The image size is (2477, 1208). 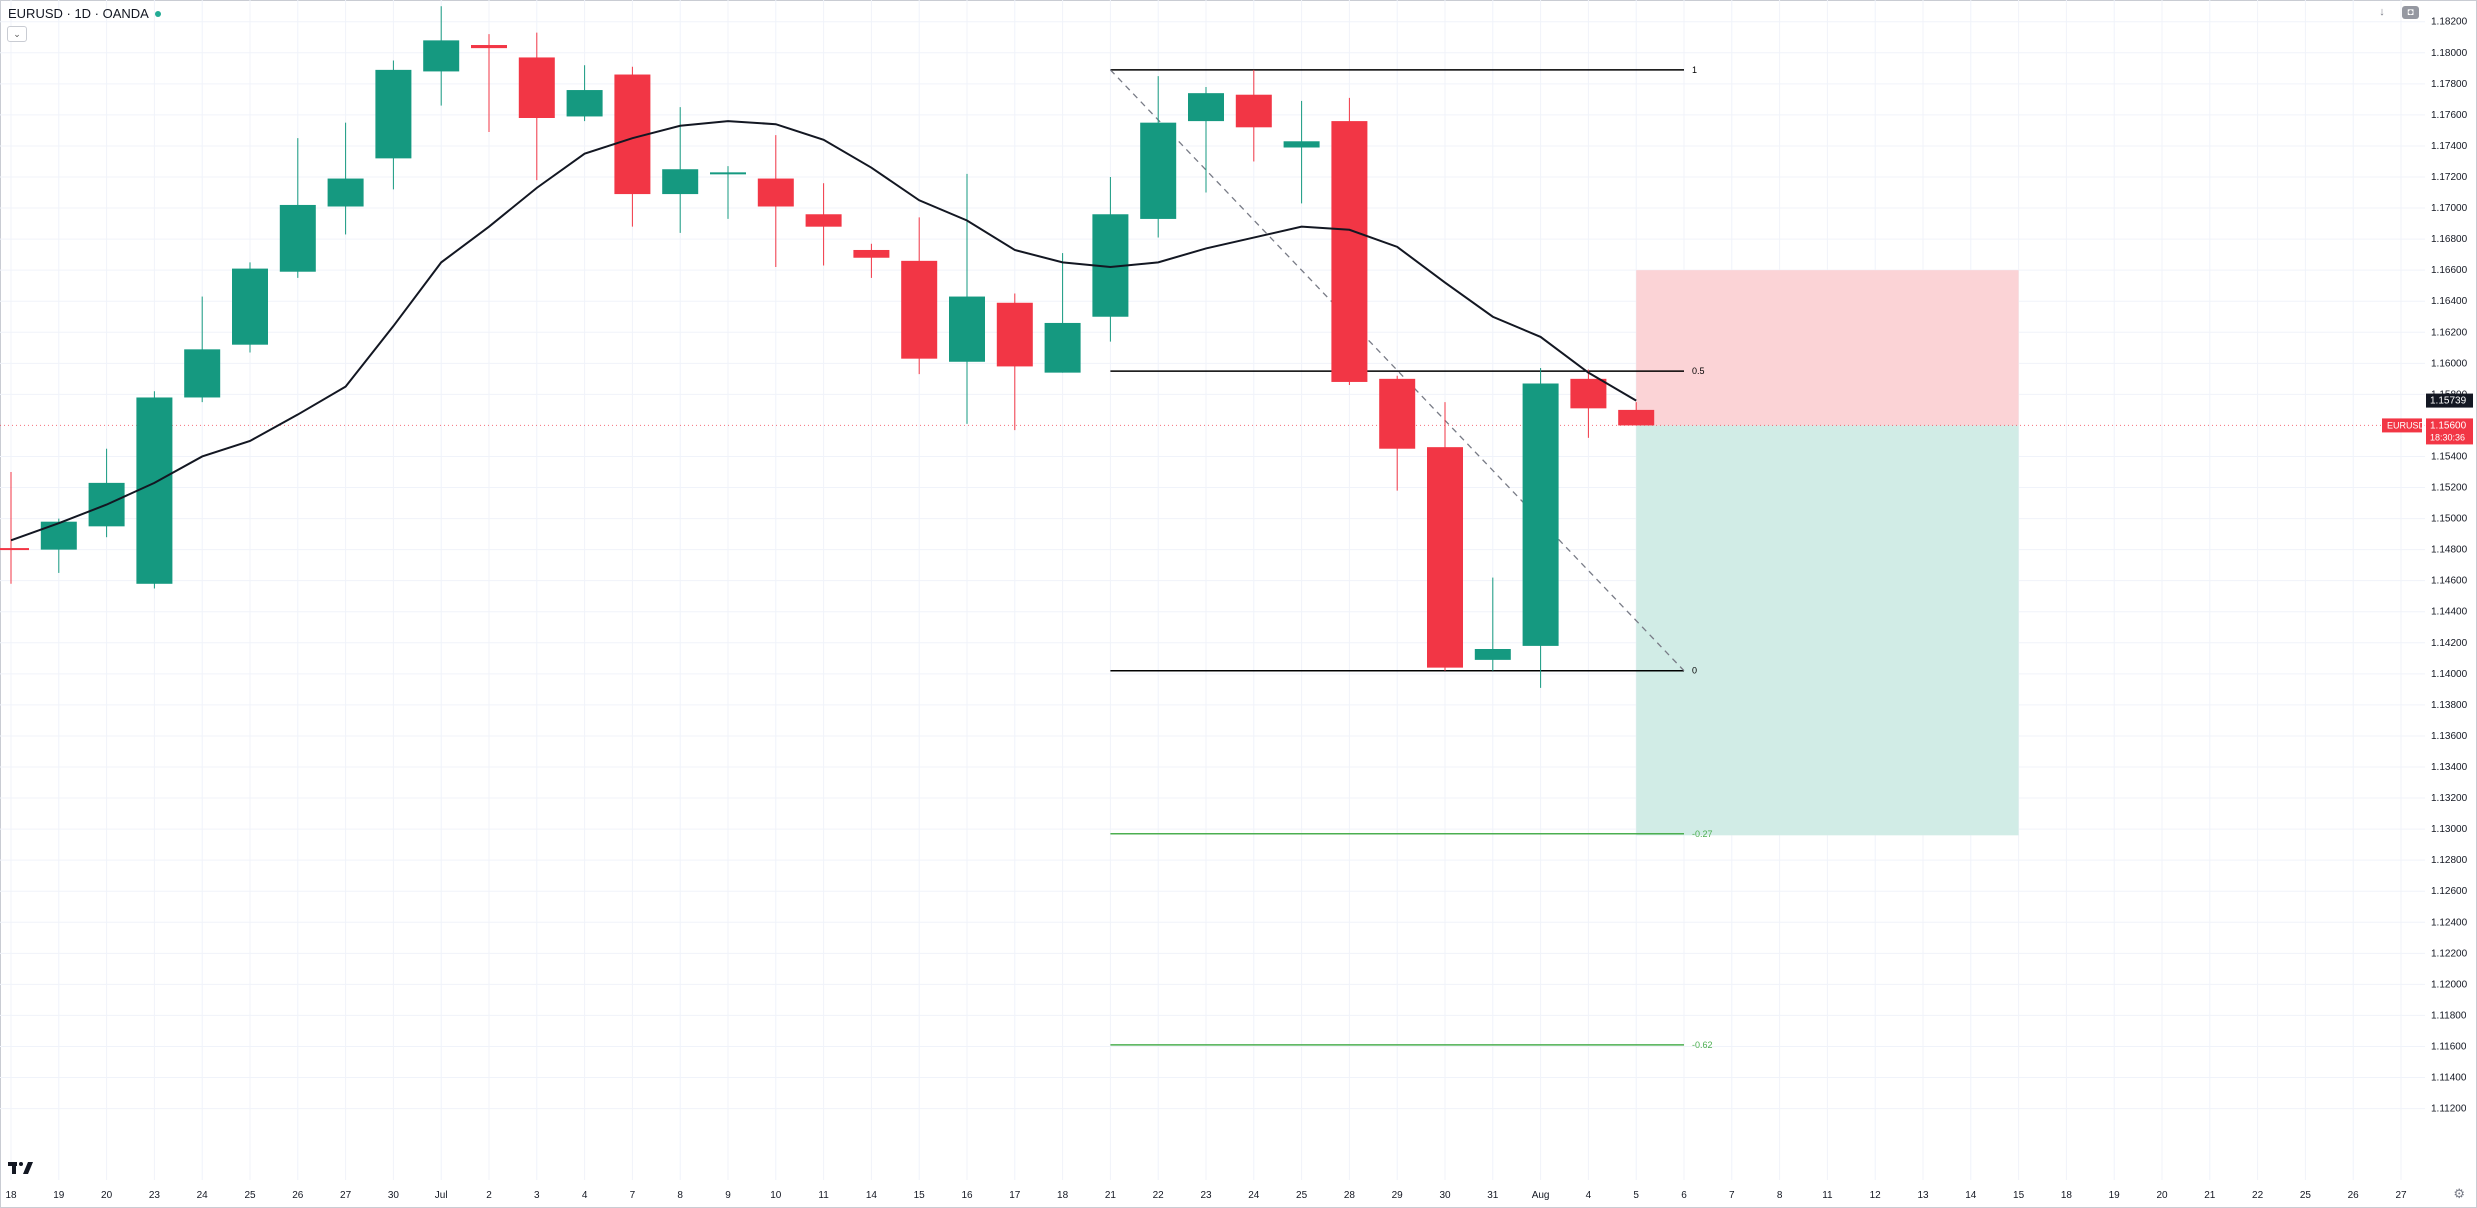 I want to click on ma-value-text: 1.15739, so click(x=2448, y=401).